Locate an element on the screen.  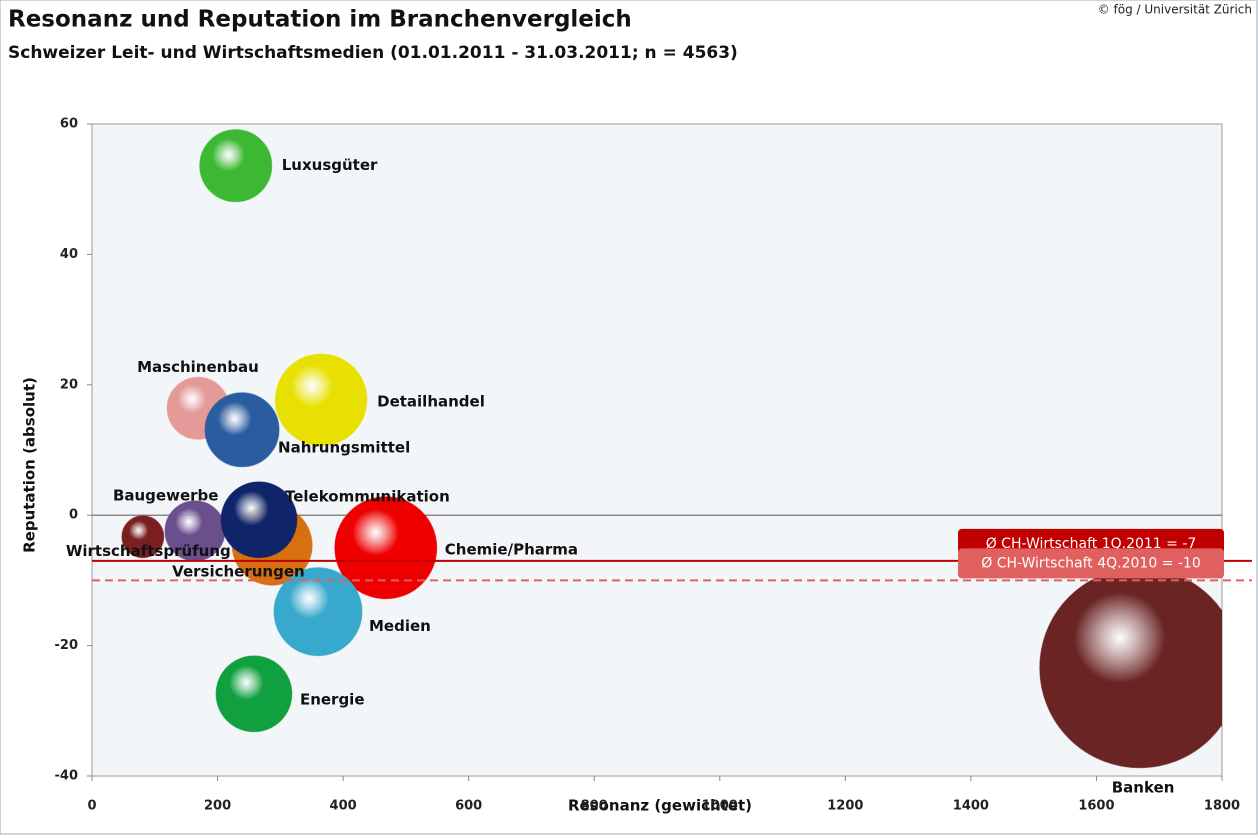
y-tick-label: -40 is located at coordinates (67, 776).